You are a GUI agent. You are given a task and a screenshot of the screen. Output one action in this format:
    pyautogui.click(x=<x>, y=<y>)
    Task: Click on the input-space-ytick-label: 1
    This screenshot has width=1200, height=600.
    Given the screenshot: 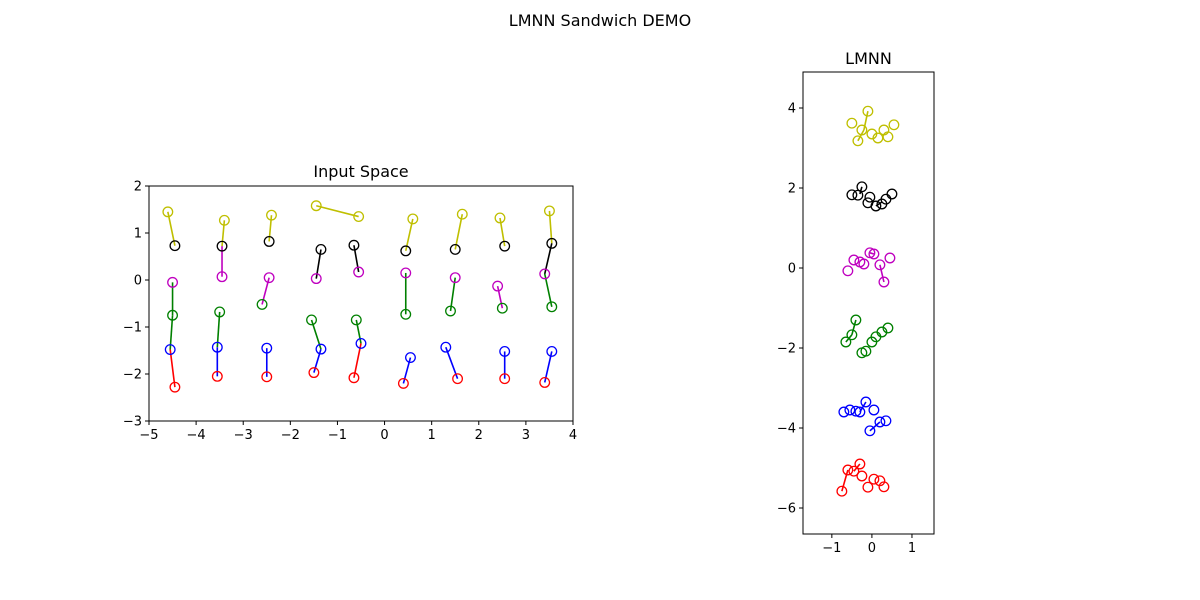 What is the action you would take?
    pyautogui.click(x=138, y=234)
    